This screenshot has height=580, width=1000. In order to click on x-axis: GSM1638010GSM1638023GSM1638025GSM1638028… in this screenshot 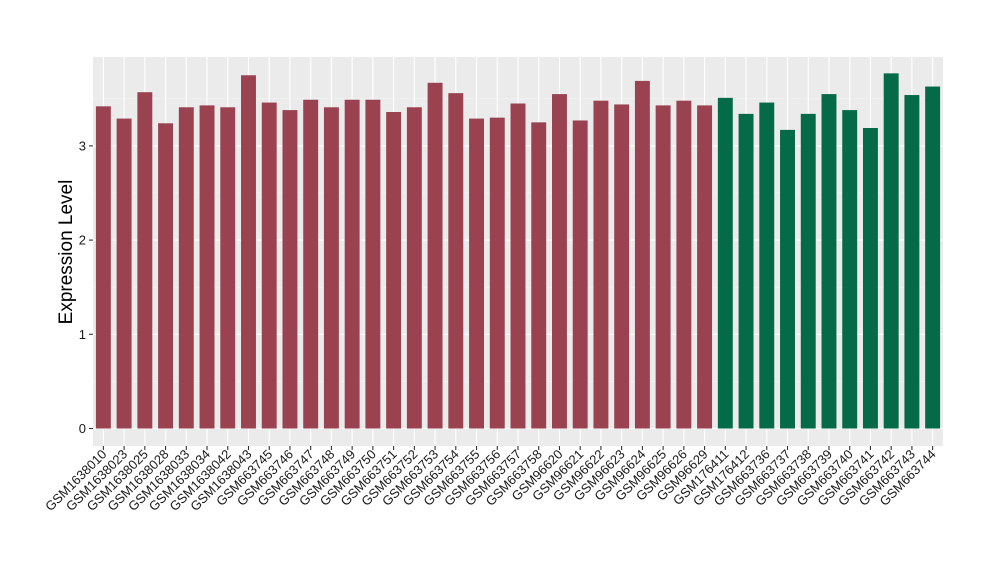, I will do `click(490, 480)`.